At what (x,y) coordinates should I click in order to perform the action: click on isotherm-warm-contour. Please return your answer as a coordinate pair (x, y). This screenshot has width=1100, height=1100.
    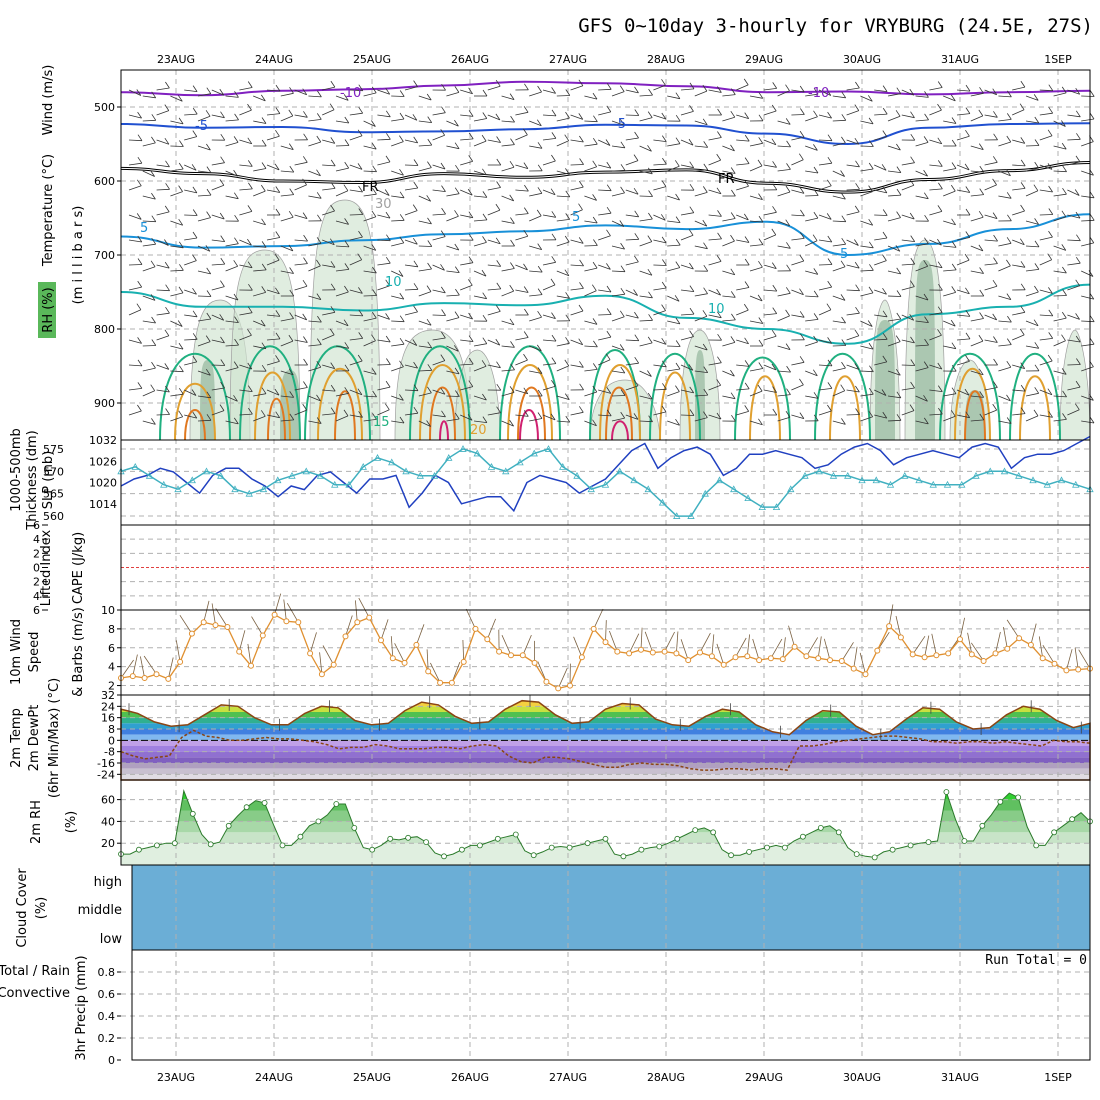
    Looking at the image, I should click on (970, 396).